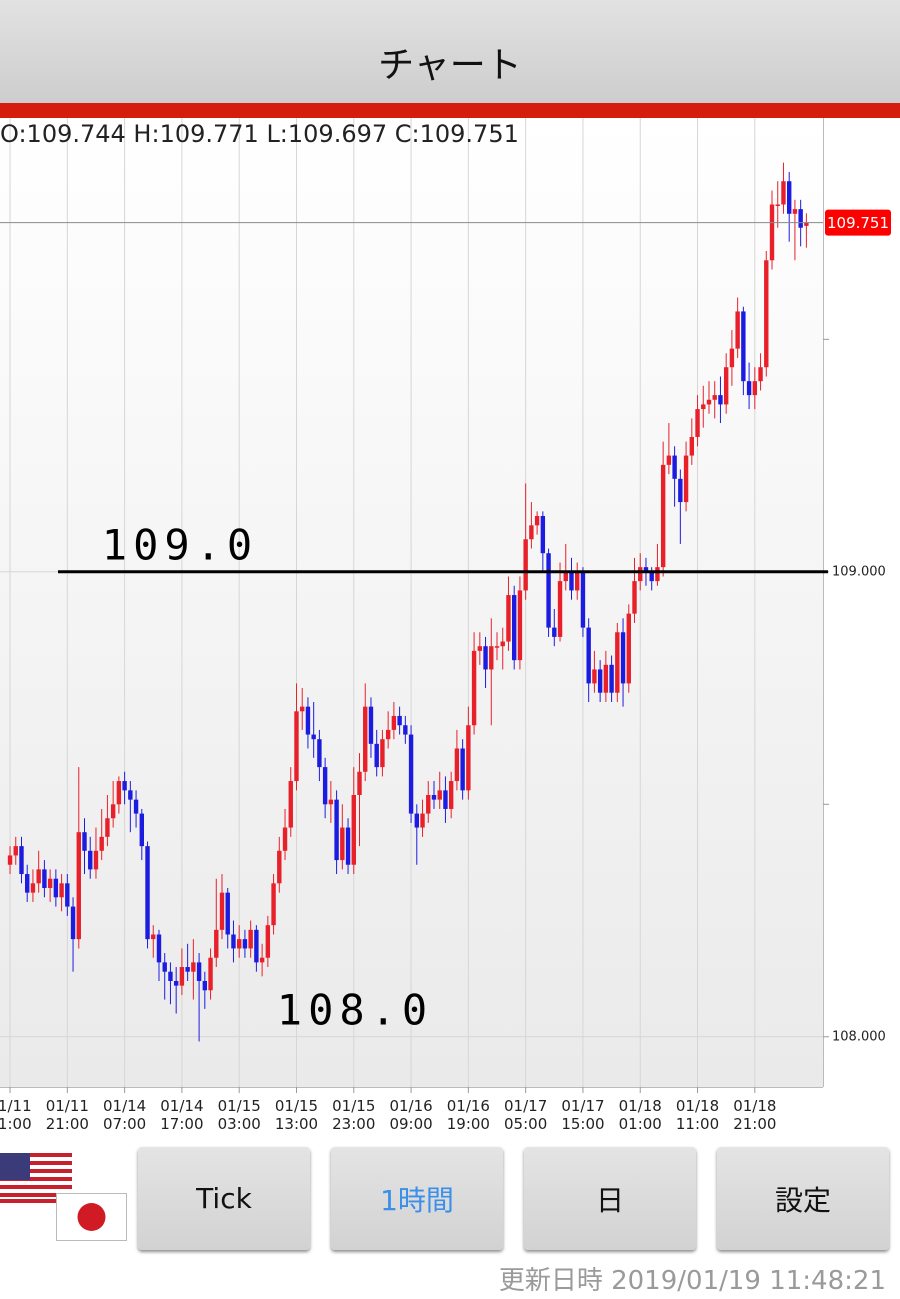  I want to click on x-tick-label: 01/15 23:00, so click(354, 1115).